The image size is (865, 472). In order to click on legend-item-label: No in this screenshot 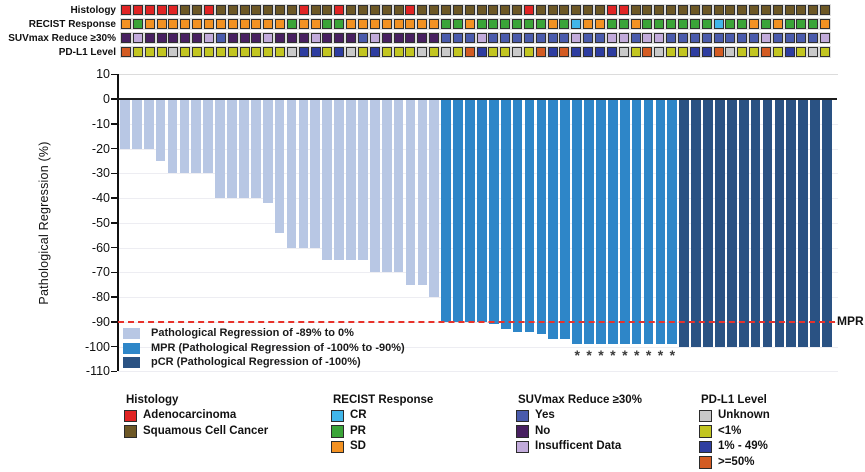, I will do `click(543, 430)`.